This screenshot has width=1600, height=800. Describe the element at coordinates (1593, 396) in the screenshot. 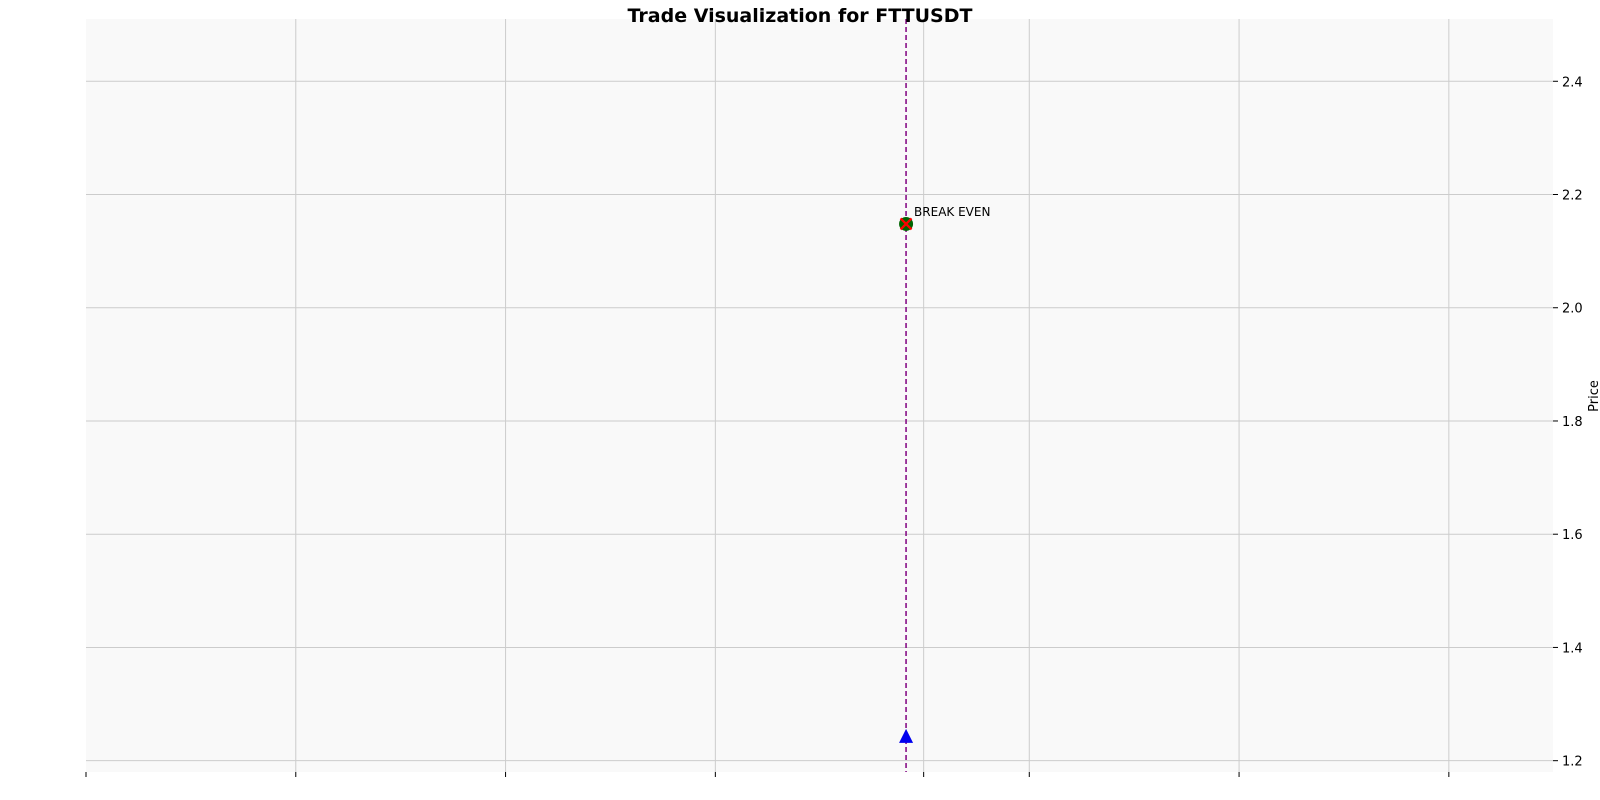

I see `y-axis-label: Price` at that location.